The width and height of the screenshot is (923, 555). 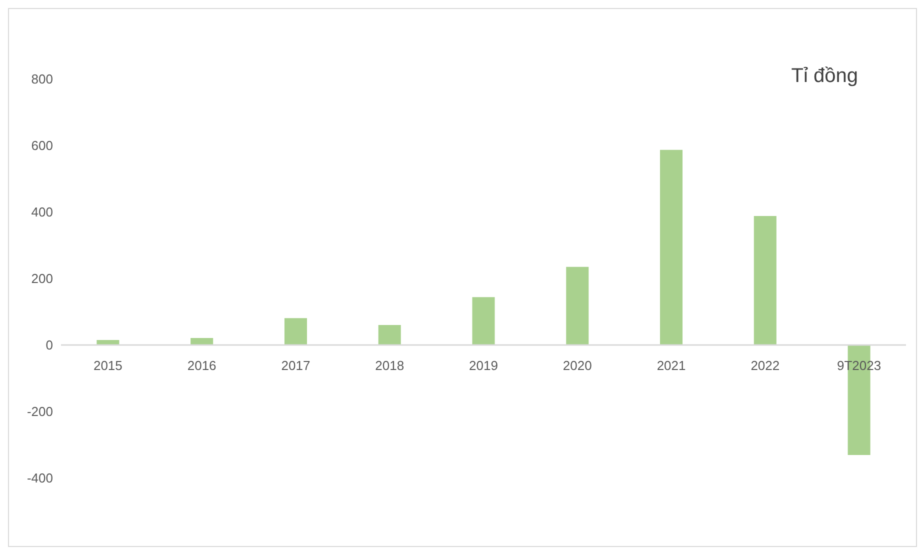 I want to click on x-tick-label: 2020, so click(x=577, y=365).